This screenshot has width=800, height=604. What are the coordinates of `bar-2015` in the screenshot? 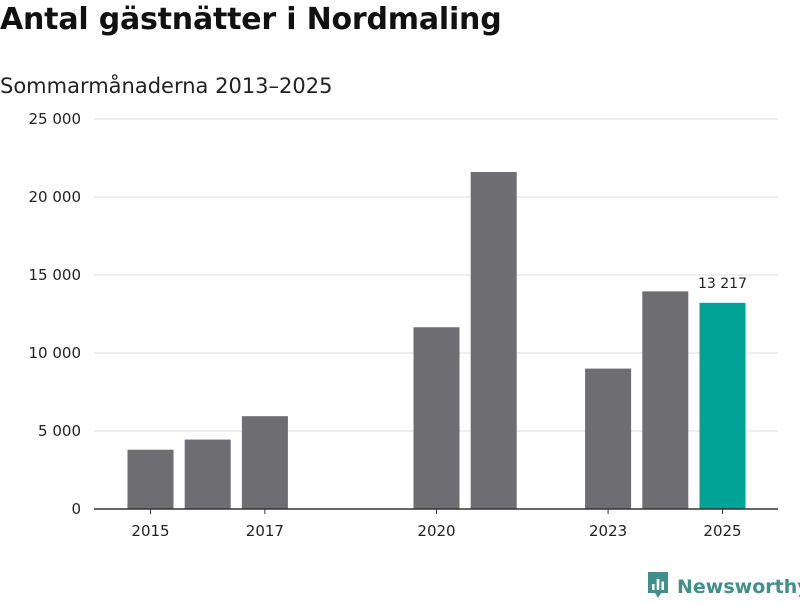 It's located at (150, 479).